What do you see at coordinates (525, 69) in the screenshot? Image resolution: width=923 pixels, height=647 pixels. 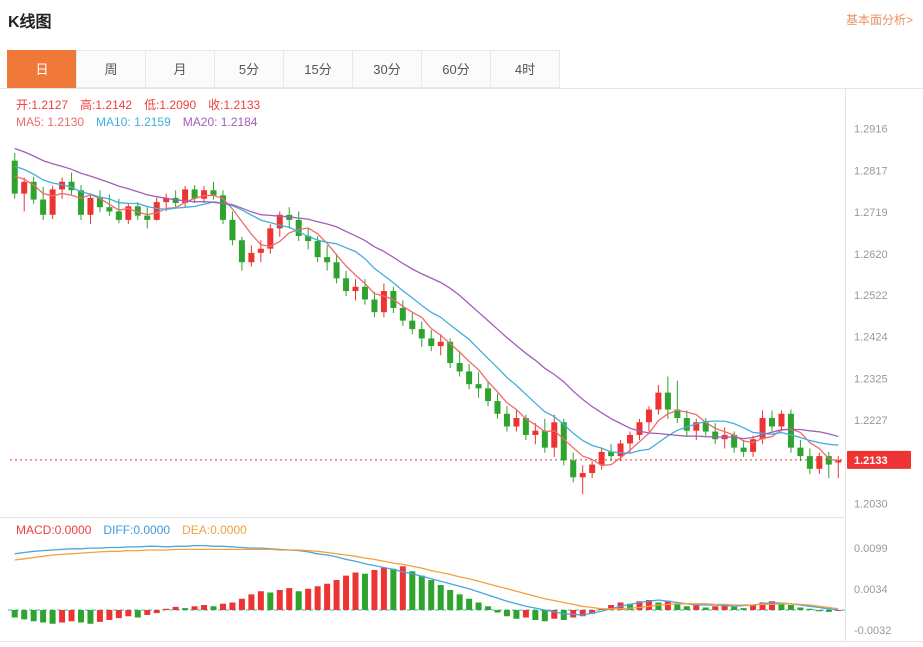 I see `tab-4时: 4时` at bounding box center [525, 69].